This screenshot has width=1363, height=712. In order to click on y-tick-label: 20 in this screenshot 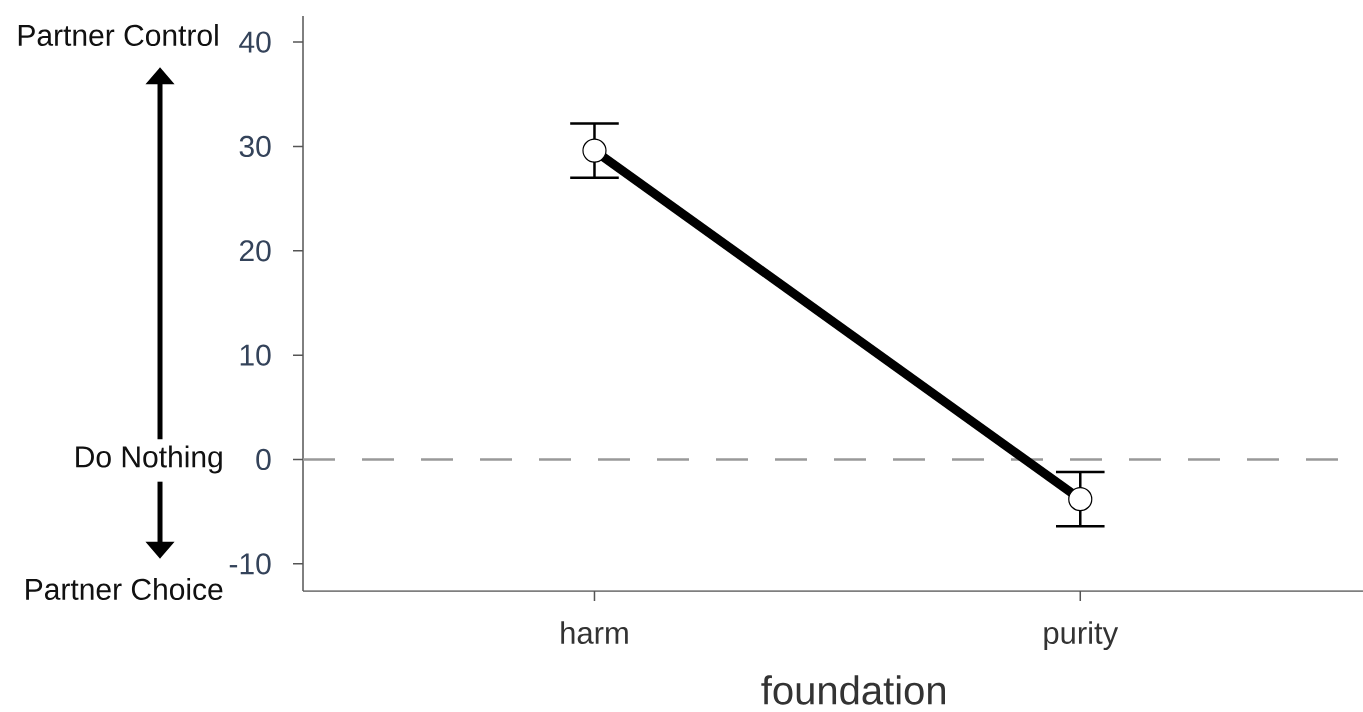, I will do `click(255, 251)`.